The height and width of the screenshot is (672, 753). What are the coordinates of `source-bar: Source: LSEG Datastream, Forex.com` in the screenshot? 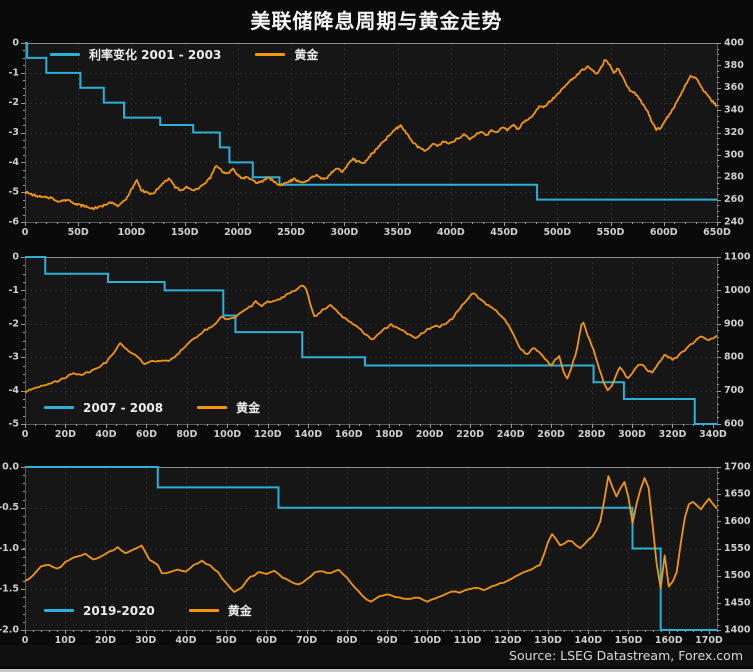 It's located at (376, 655).